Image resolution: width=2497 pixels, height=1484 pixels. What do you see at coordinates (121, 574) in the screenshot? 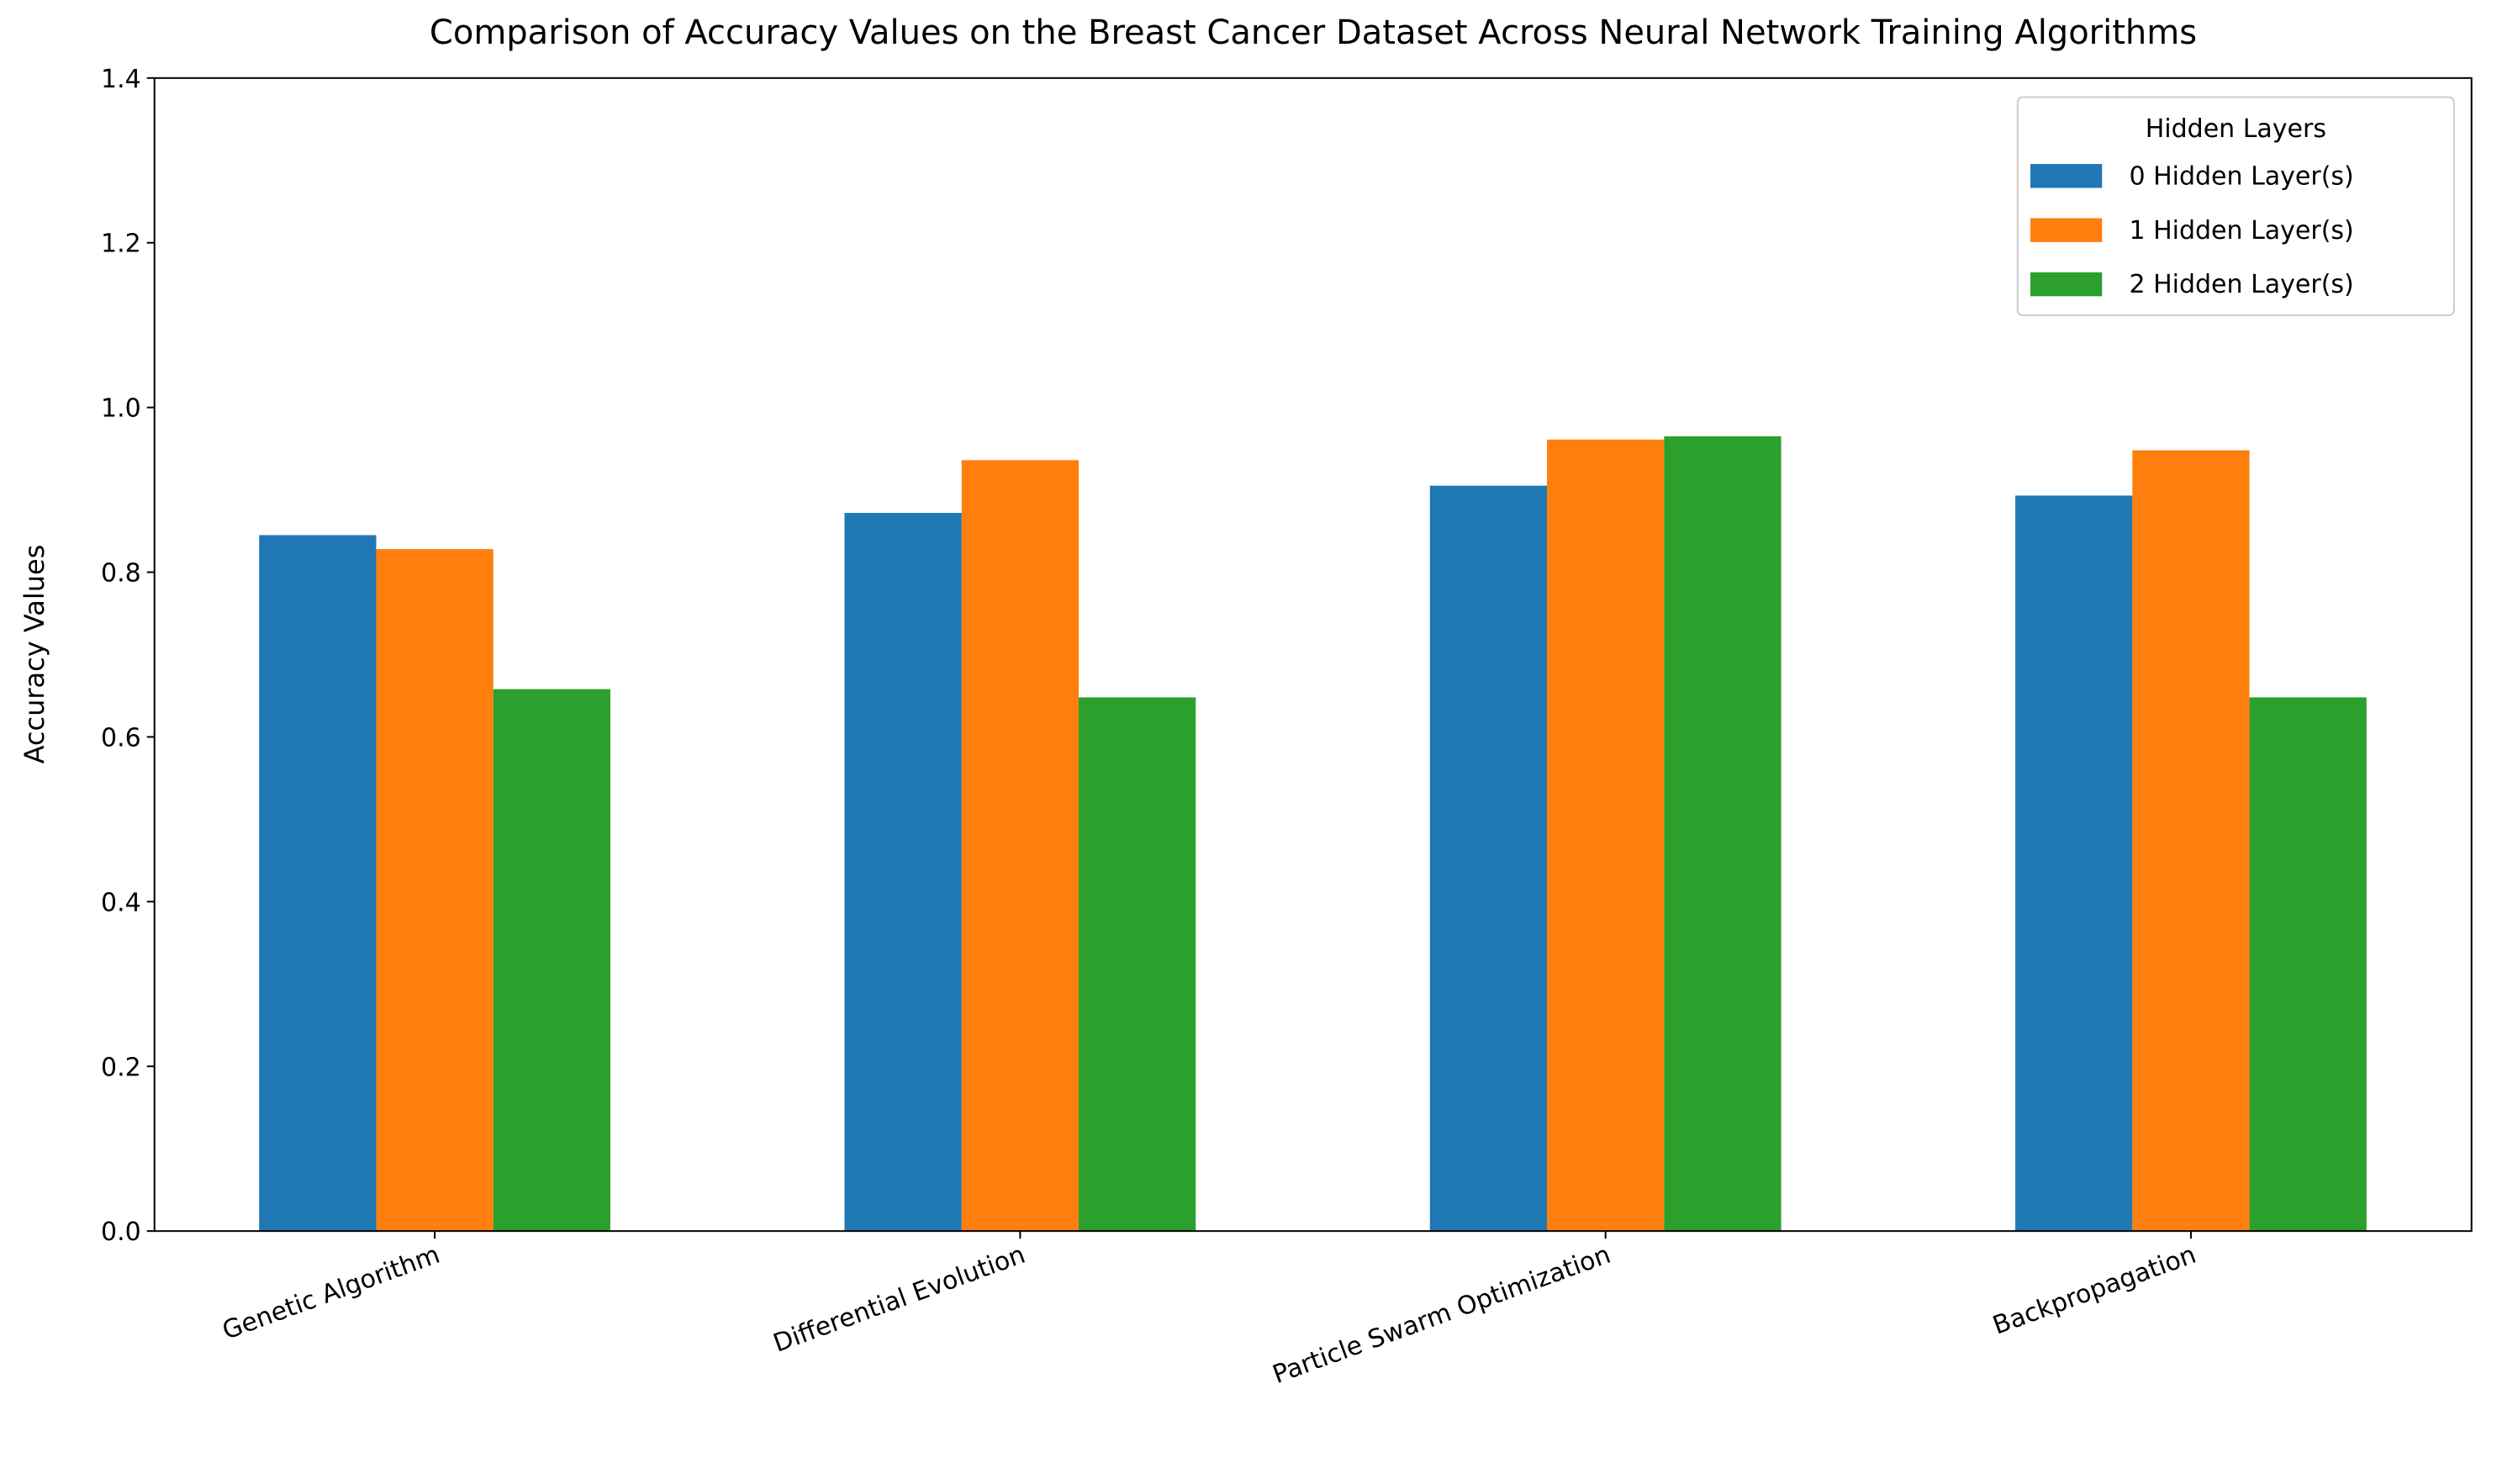
I see `y-tick-label: 0.8` at bounding box center [121, 574].